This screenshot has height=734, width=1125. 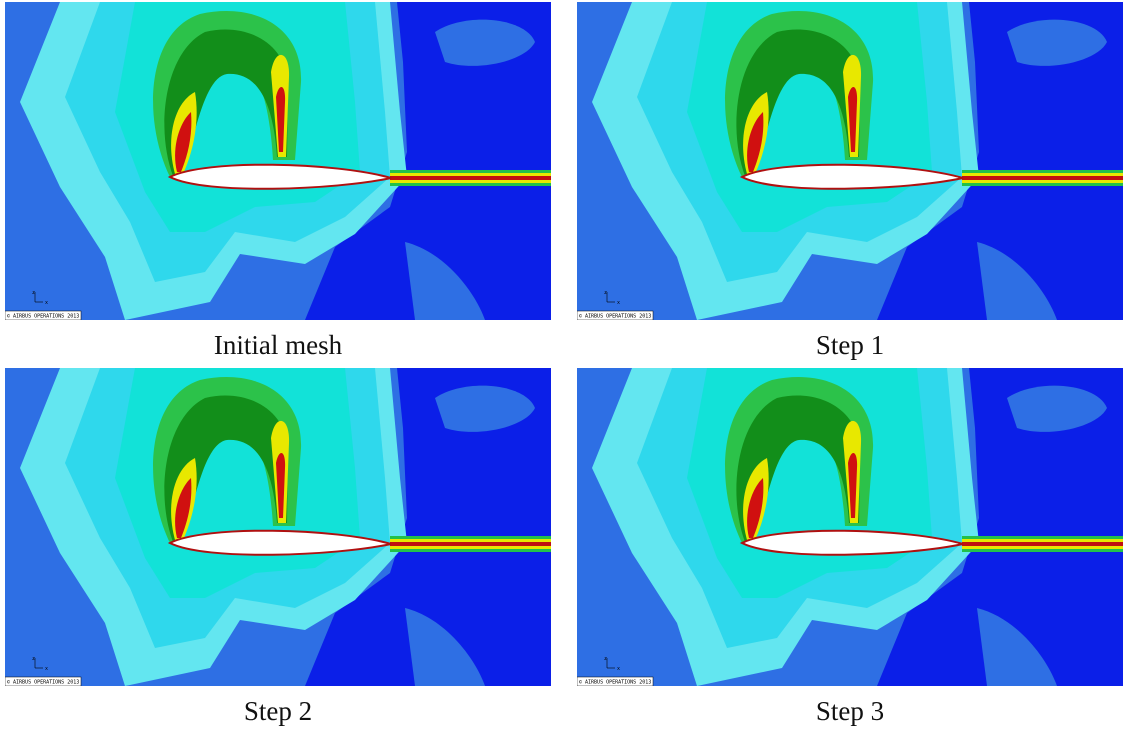 What do you see at coordinates (278, 711) in the screenshot?
I see `caption: Step 2` at bounding box center [278, 711].